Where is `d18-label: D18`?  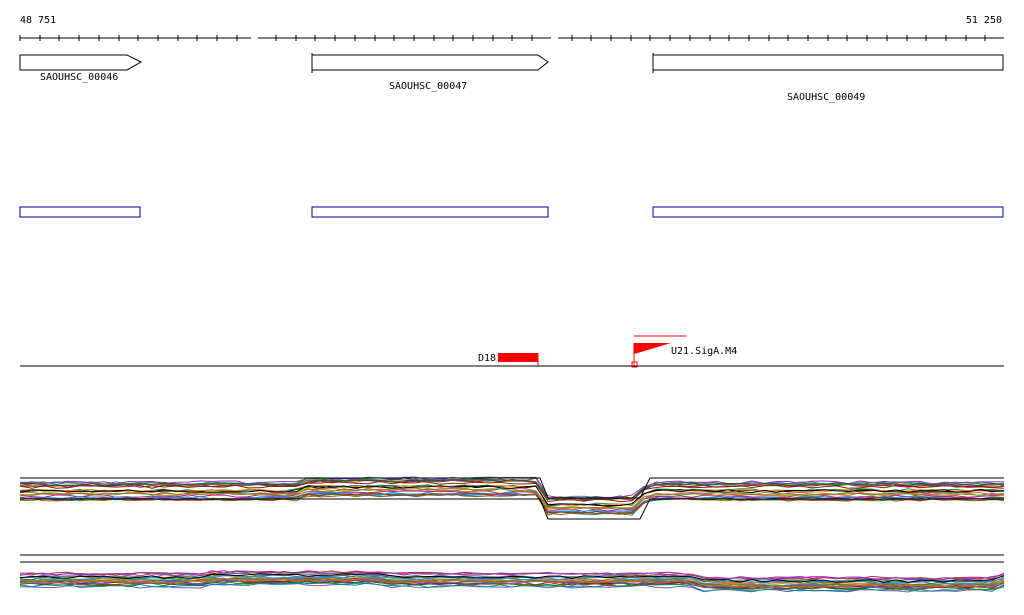
d18-label: D18 is located at coordinates (487, 358).